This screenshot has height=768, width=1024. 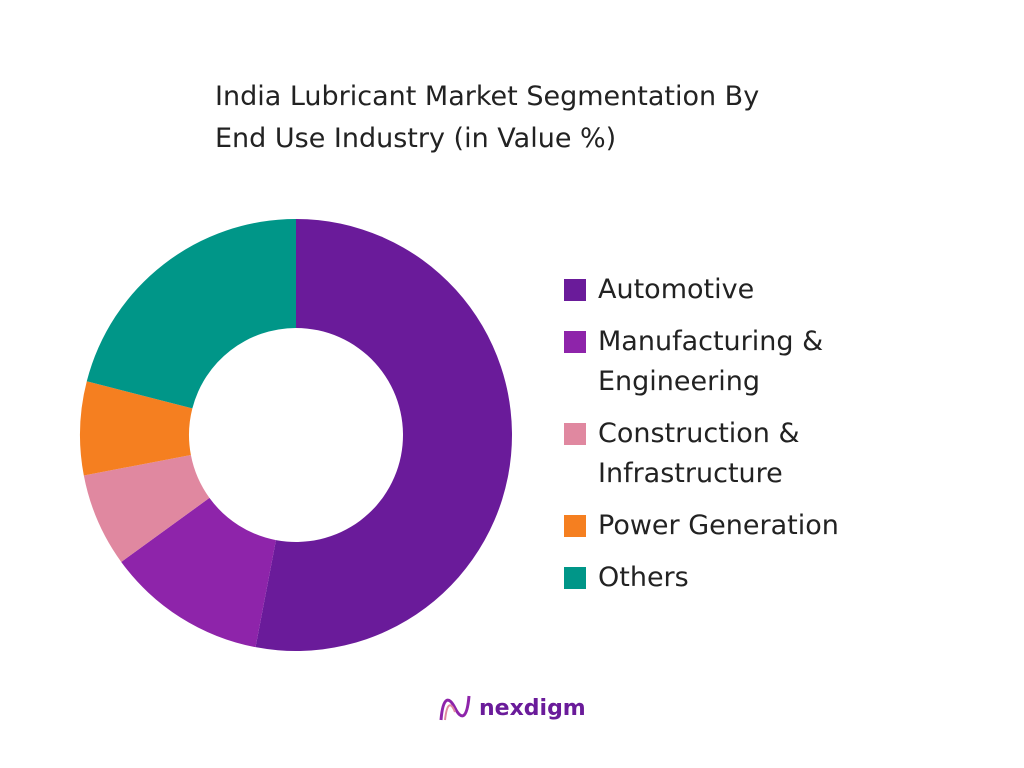 What do you see at coordinates (729, 578) in the screenshot?
I see `legend-item: Others` at bounding box center [729, 578].